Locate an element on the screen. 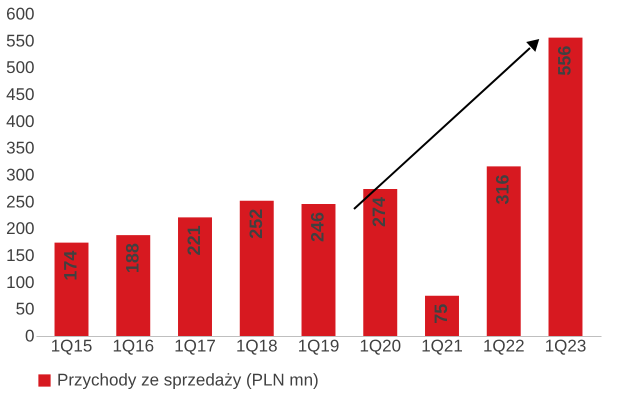 The image size is (638, 403). y-tick-label: 500 is located at coordinates (20, 68).